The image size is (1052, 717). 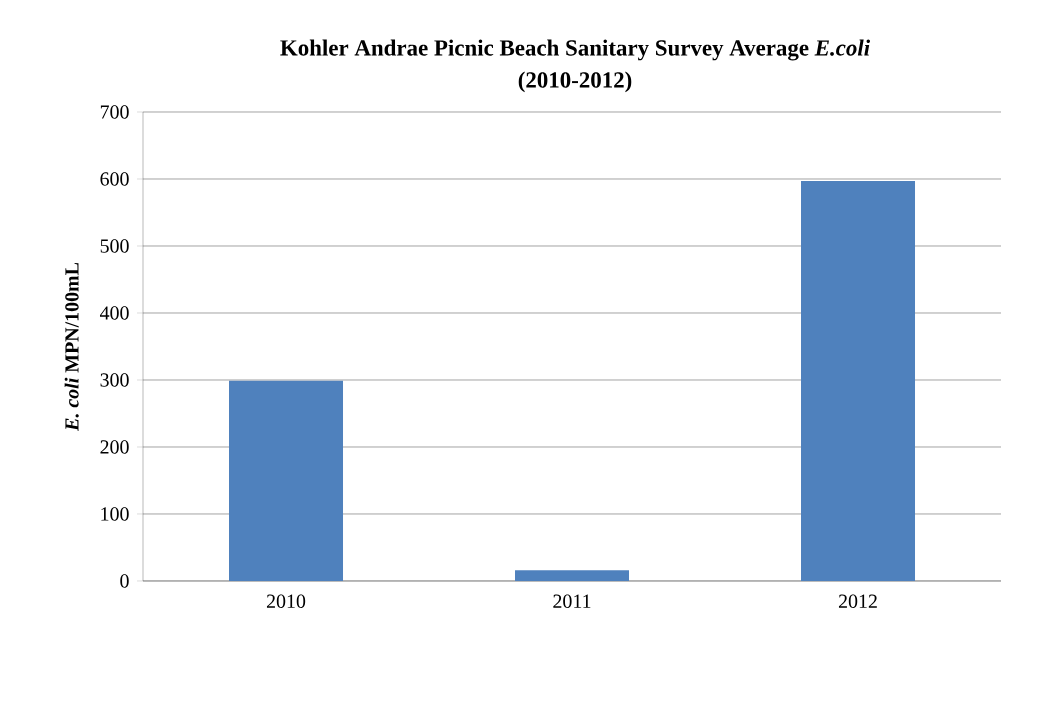 I want to click on y-tick-label: 500, so click(x=114, y=246).